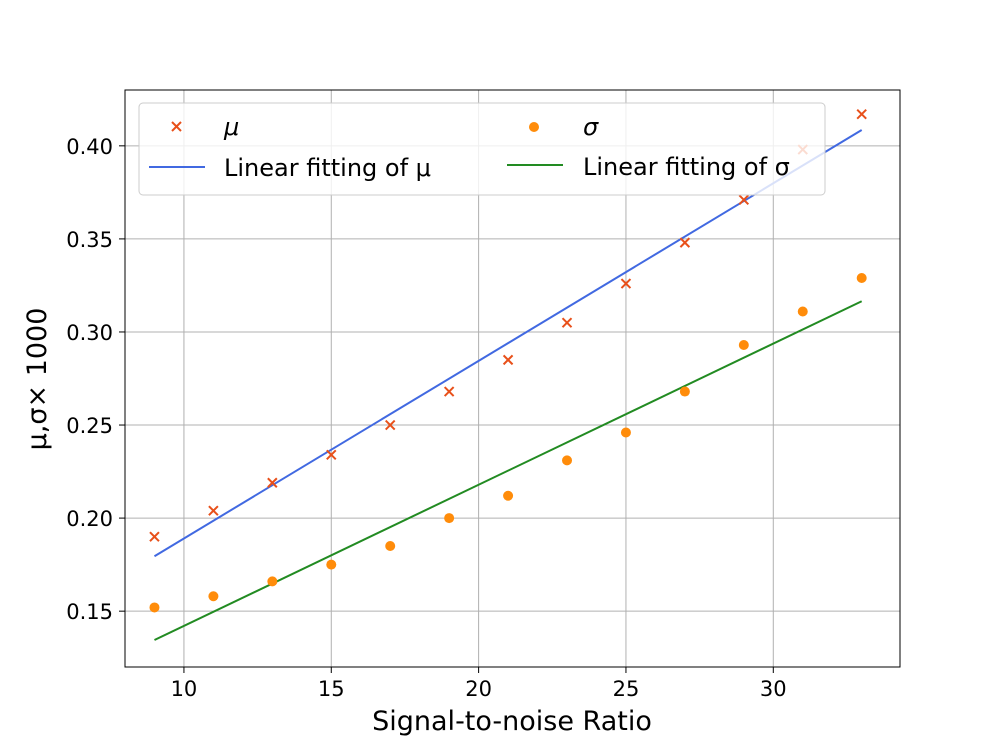 The width and height of the screenshot is (1000, 750). Describe the element at coordinates (89, 147) in the screenshot. I see `y-tick-label: 0.40` at that location.